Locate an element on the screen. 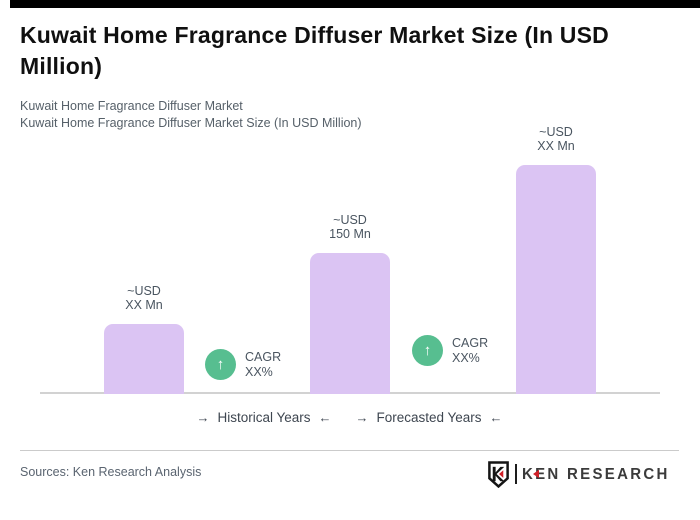  axis-label-text: Forecasted Years is located at coordinates (429, 417).